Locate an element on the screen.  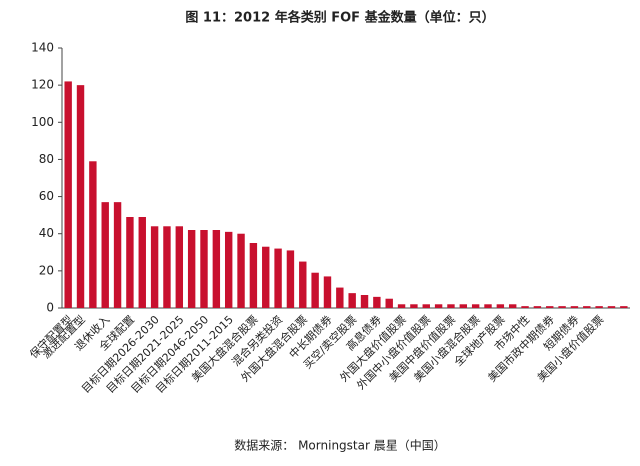
y-tick-label: 20 is located at coordinates (46, 270).